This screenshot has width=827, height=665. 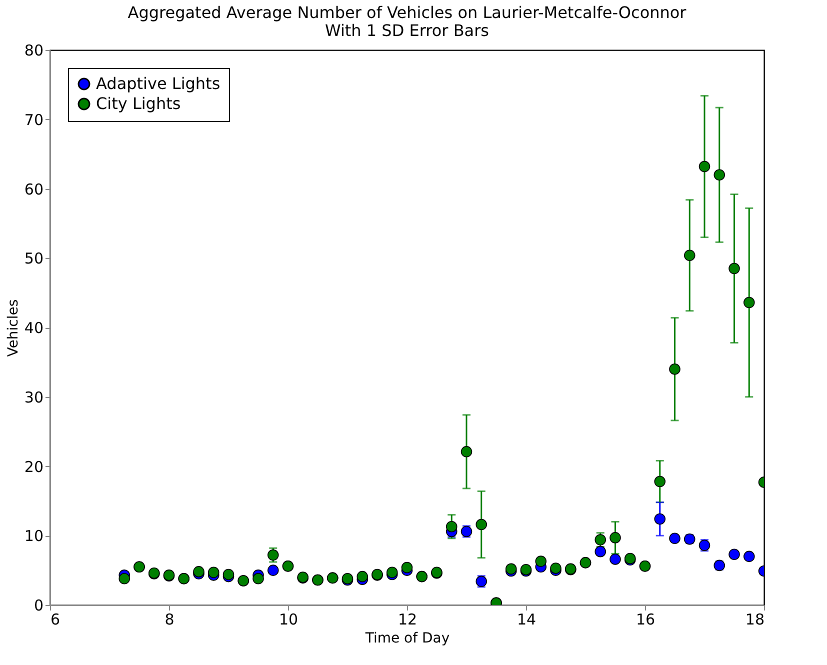 What do you see at coordinates (408, 619) in the screenshot?
I see `x-tick-label: 12` at bounding box center [408, 619].